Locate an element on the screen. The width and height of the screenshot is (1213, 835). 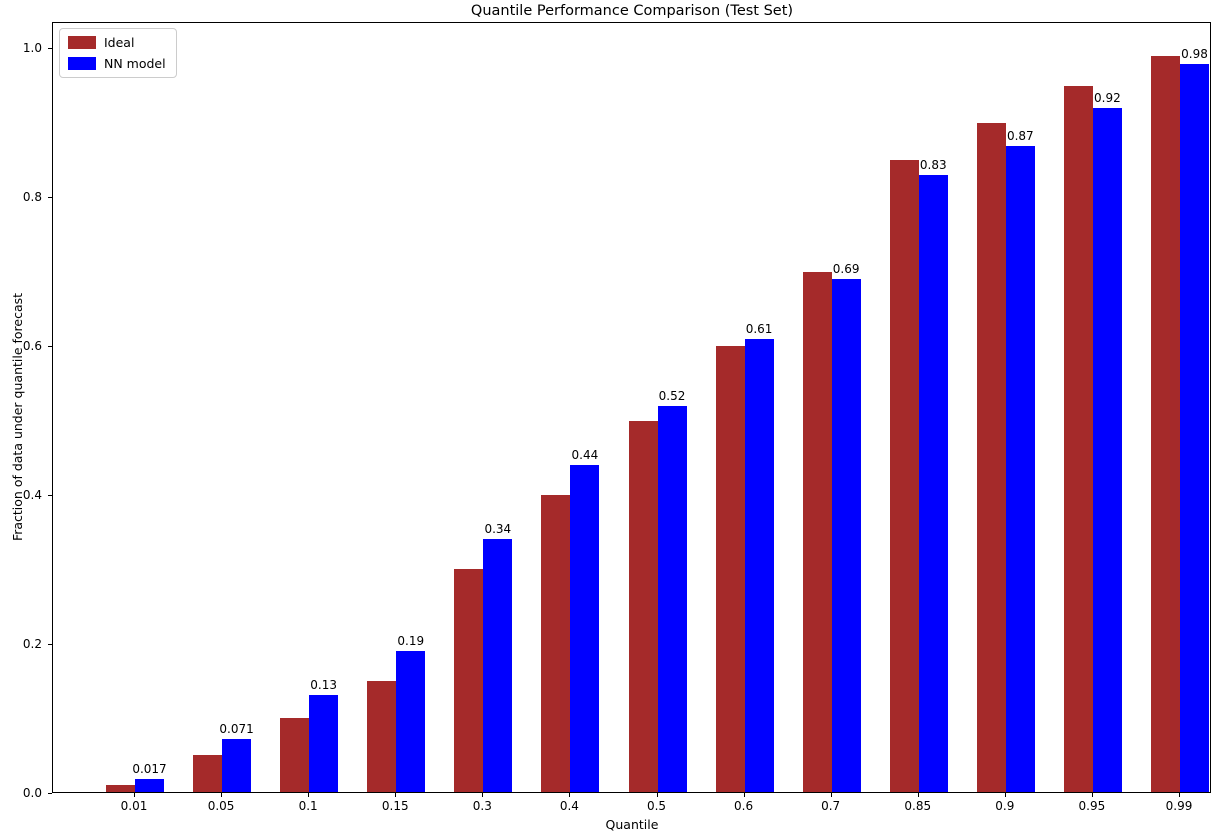
x-tick-label: 0.7 is located at coordinates (831, 806).